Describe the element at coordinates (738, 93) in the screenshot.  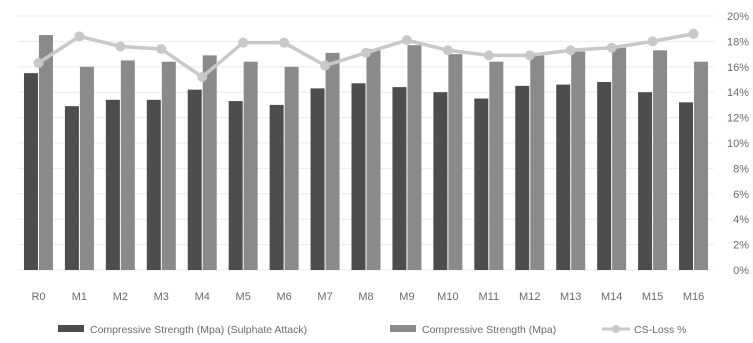
I see `right-tick-label: 14%` at that location.